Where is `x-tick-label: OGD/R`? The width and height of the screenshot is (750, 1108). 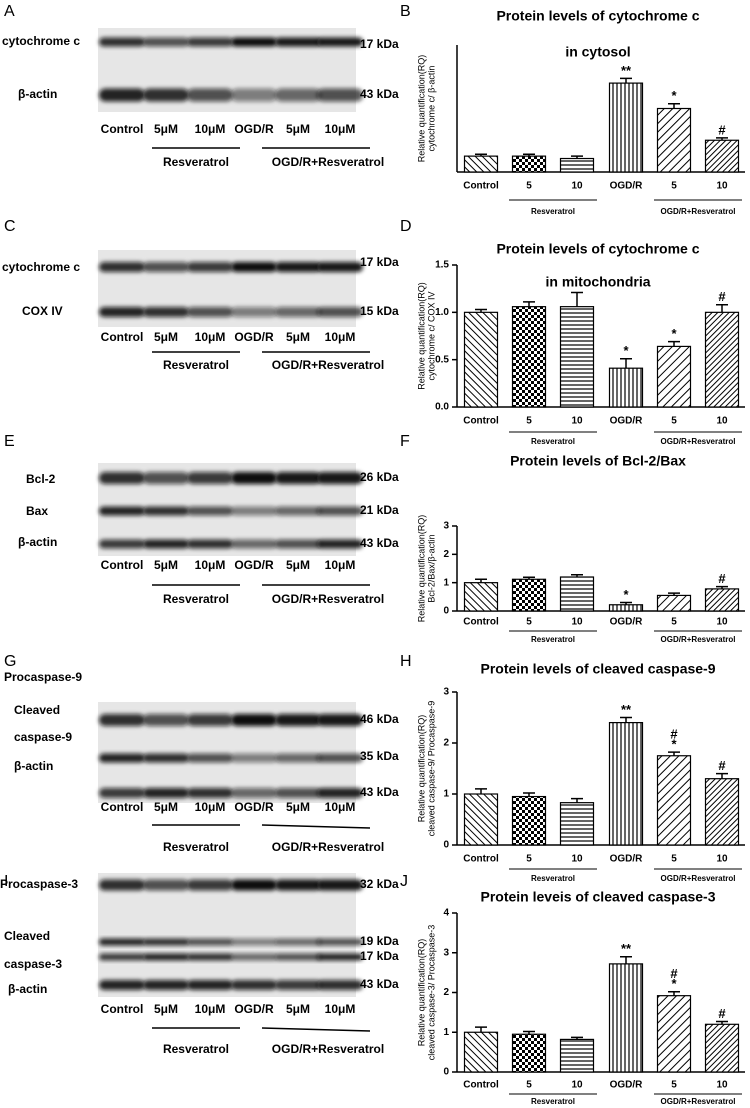
x-tick-label: OGD/R is located at coordinates (627, 421).